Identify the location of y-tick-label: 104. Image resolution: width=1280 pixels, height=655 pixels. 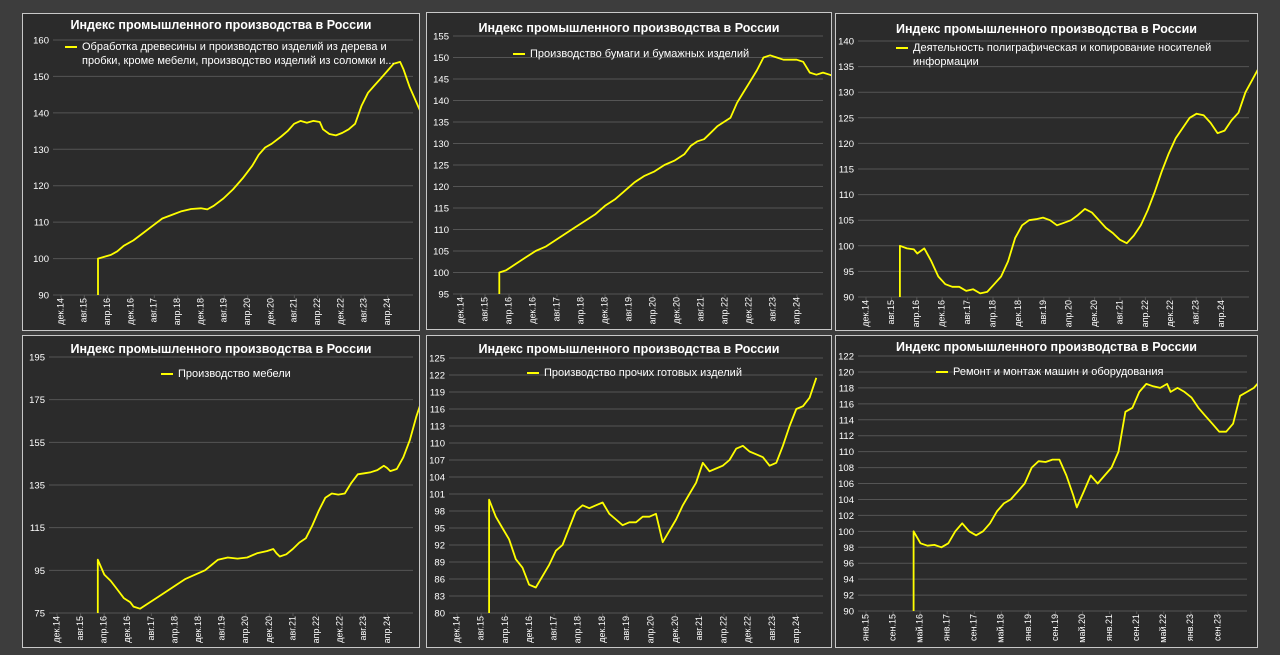
(437, 478).